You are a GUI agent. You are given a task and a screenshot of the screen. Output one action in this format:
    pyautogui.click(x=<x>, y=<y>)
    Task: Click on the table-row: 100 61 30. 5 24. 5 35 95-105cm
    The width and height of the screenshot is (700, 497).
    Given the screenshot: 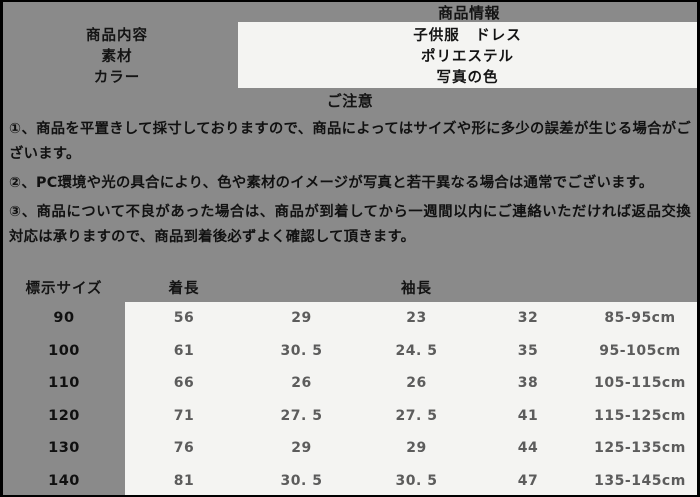 What is the action you would take?
    pyautogui.click(x=350, y=350)
    